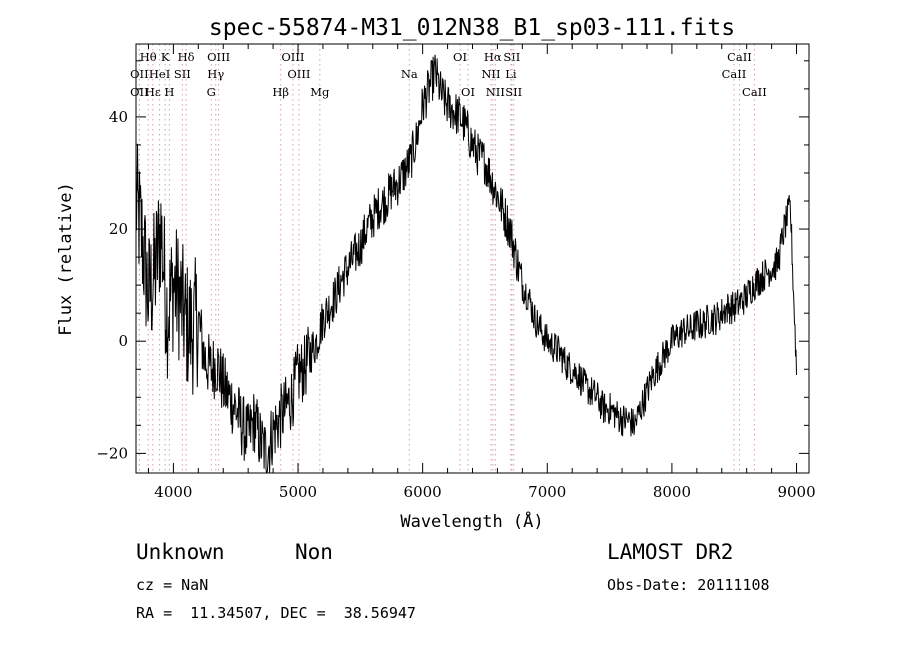 The width and height of the screenshot is (900, 650). Describe the element at coordinates (276, 613) in the screenshot. I see `coordinates-label: RA = 11.34507, DEC = 38.56947` at that location.